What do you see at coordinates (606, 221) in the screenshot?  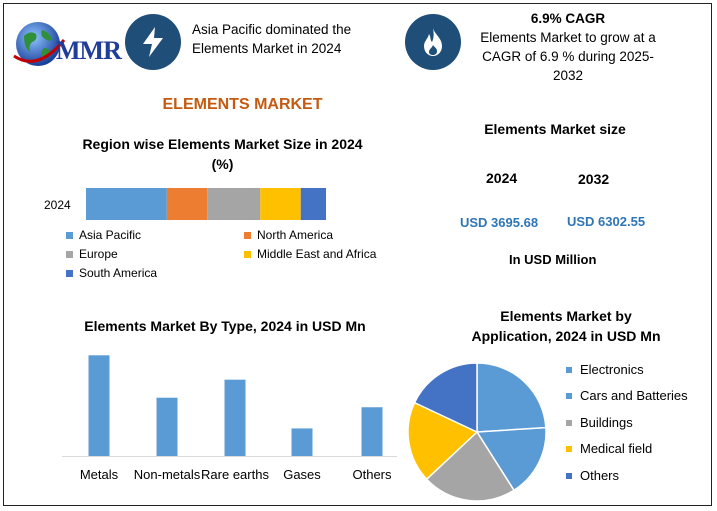 I see `market-size-value-2032: USD 6302.55` at bounding box center [606, 221].